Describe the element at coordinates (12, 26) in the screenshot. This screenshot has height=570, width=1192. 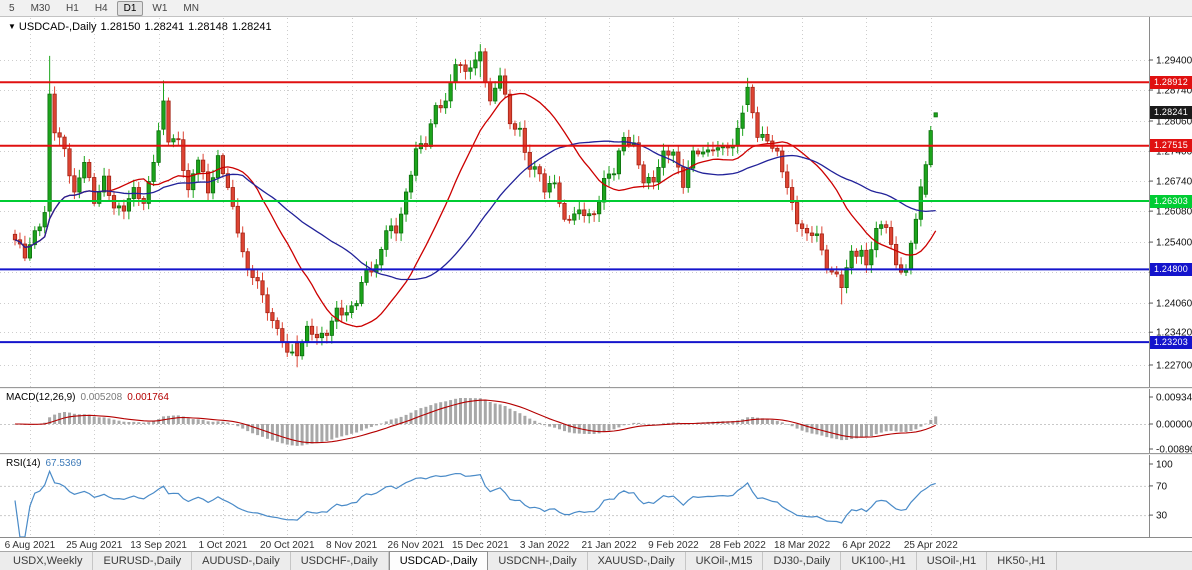
I see `chart-menu-icon: ▼` at that location.